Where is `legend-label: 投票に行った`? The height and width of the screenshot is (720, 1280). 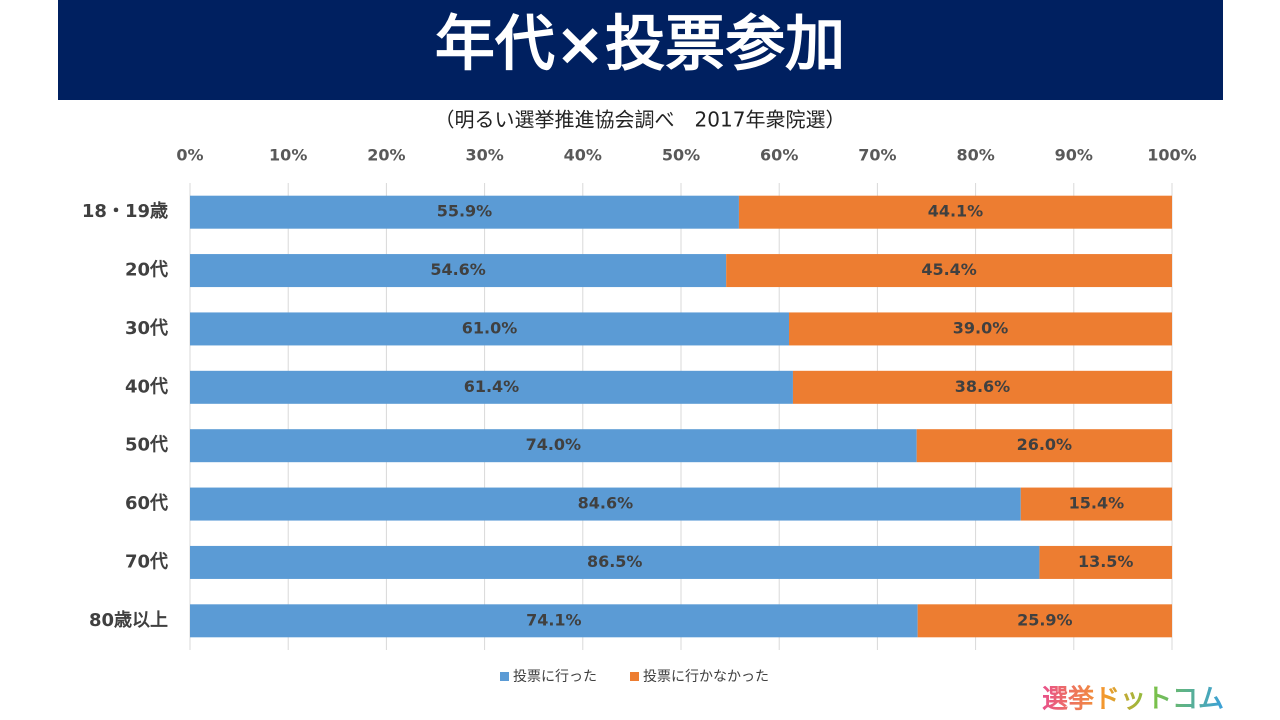 legend-label: 投票に行った is located at coordinates (555, 677).